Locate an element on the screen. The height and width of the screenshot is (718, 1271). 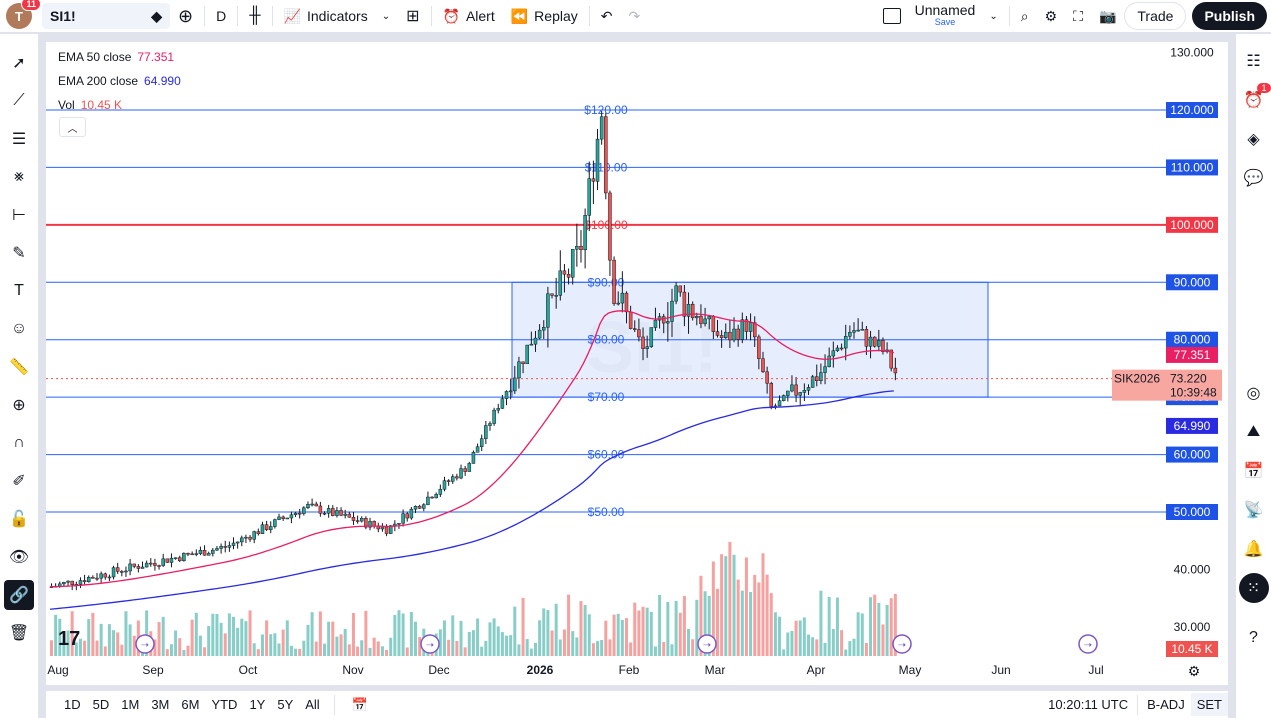
settings-button: ⚙ is located at coordinates (1051, 16).